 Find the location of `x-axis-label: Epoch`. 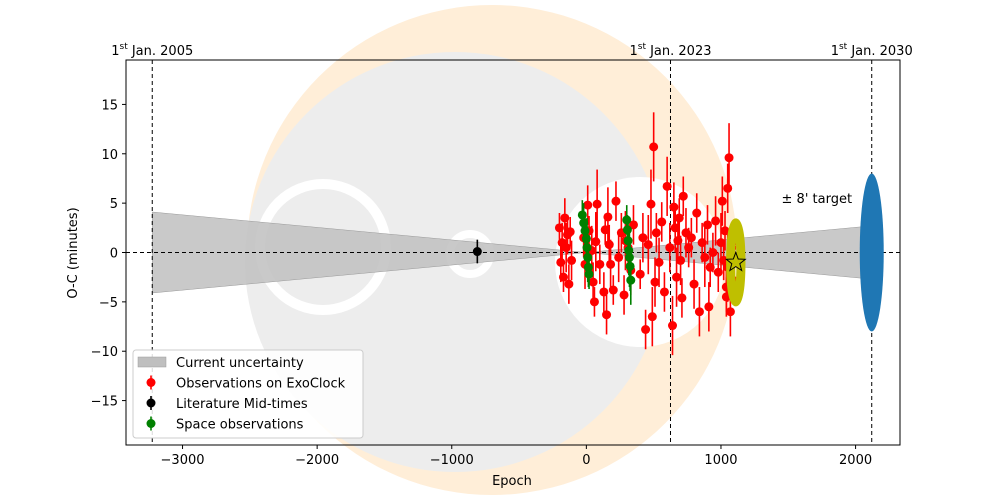

x-axis-label: Epoch is located at coordinates (512, 481).